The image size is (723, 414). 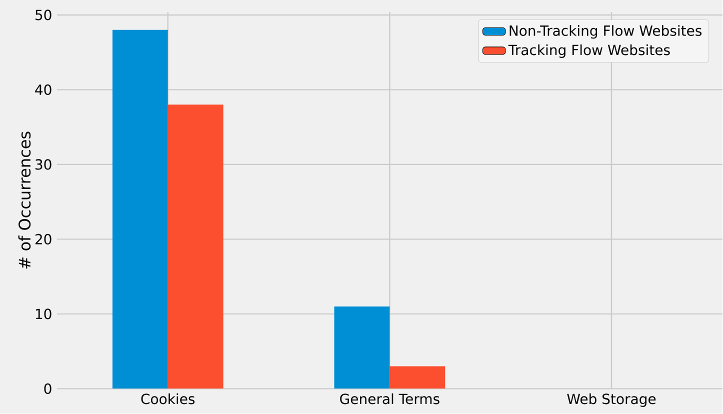 What do you see at coordinates (44, 164) in the screenshot?
I see `y-tick-label: 30` at bounding box center [44, 164].